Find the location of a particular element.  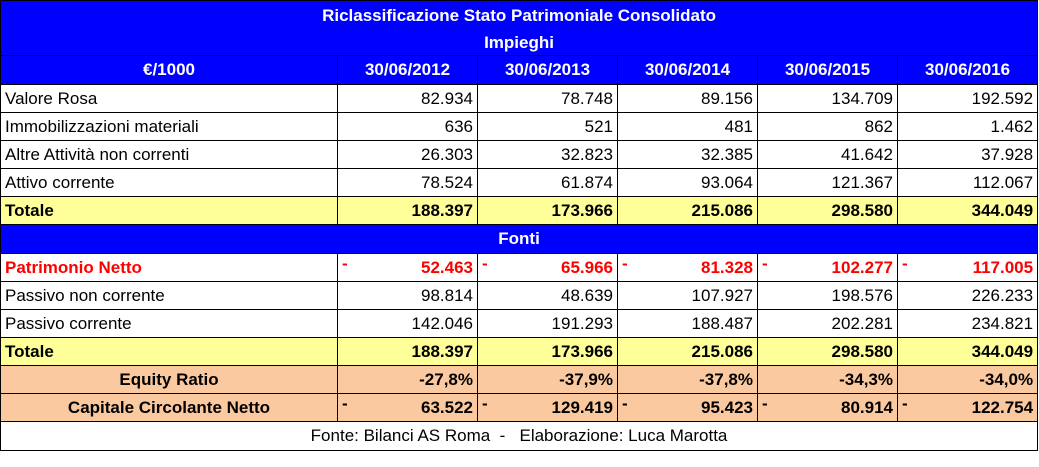

cell-value: 636 is located at coordinates (407, 126).